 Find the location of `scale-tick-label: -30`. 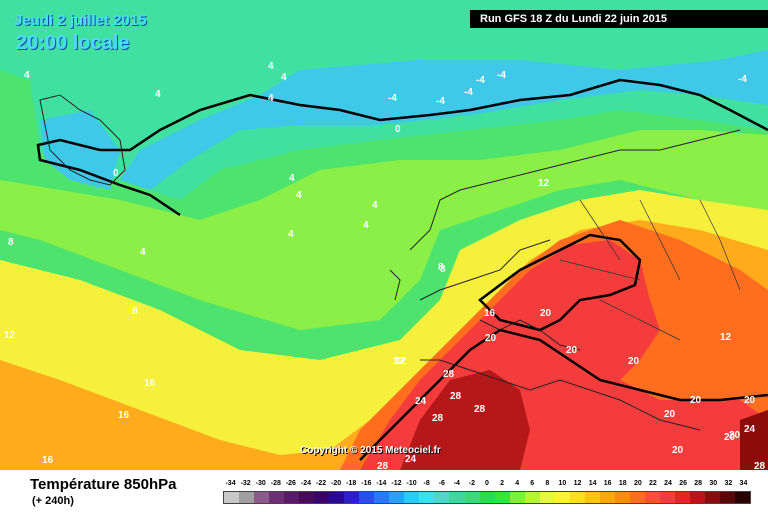

scale-tick-label: -30 is located at coordinates (260, 483).